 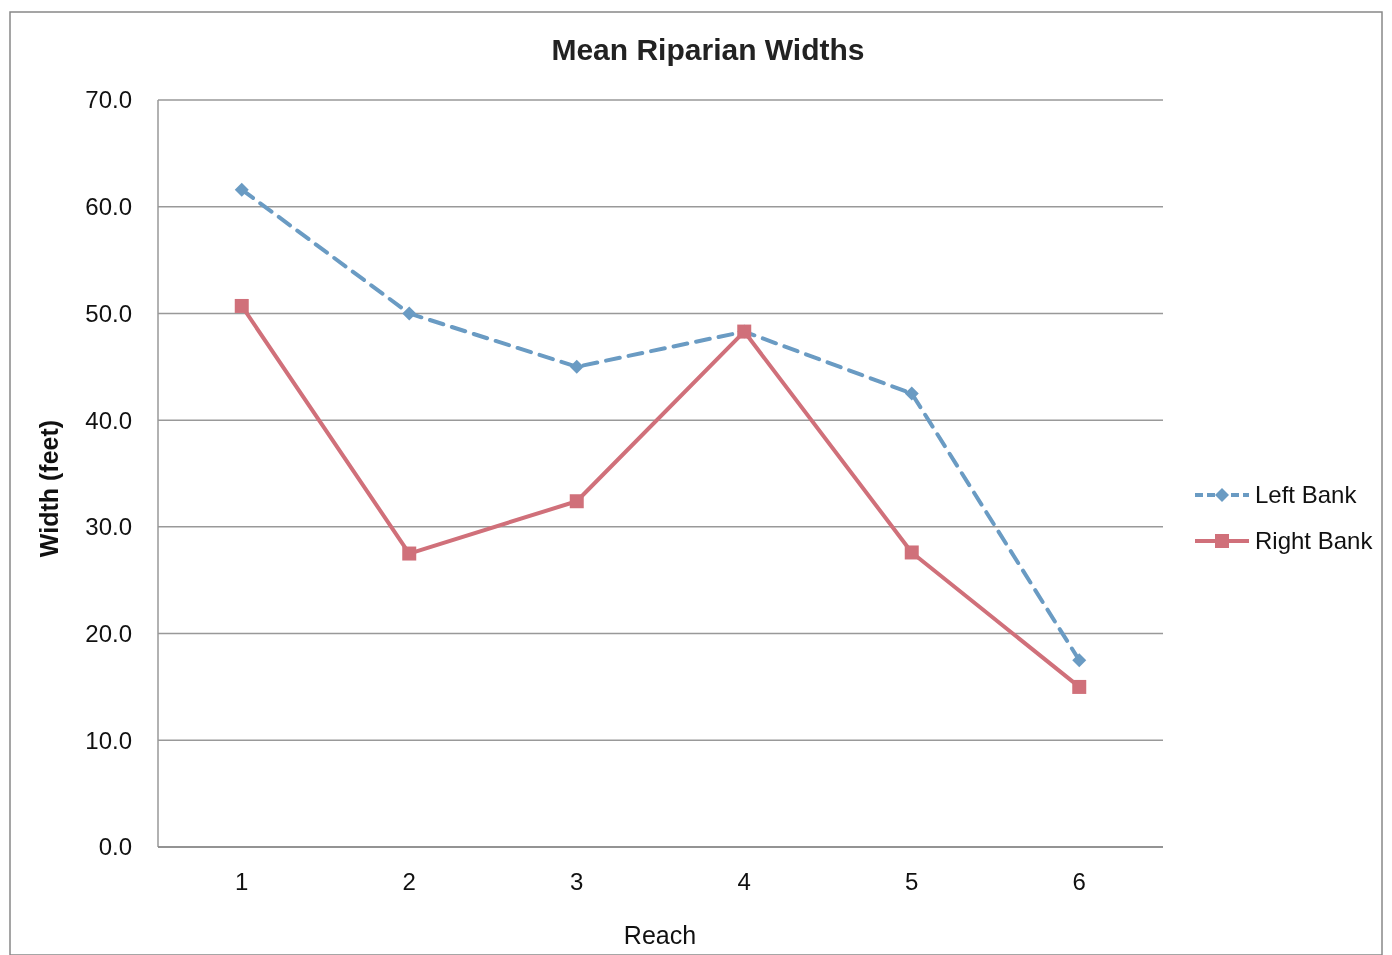 What do you see at coordinates (108, 633) in the screenshot?
I see `y-tick-label: 20.0` at bounding box center [108, 633].